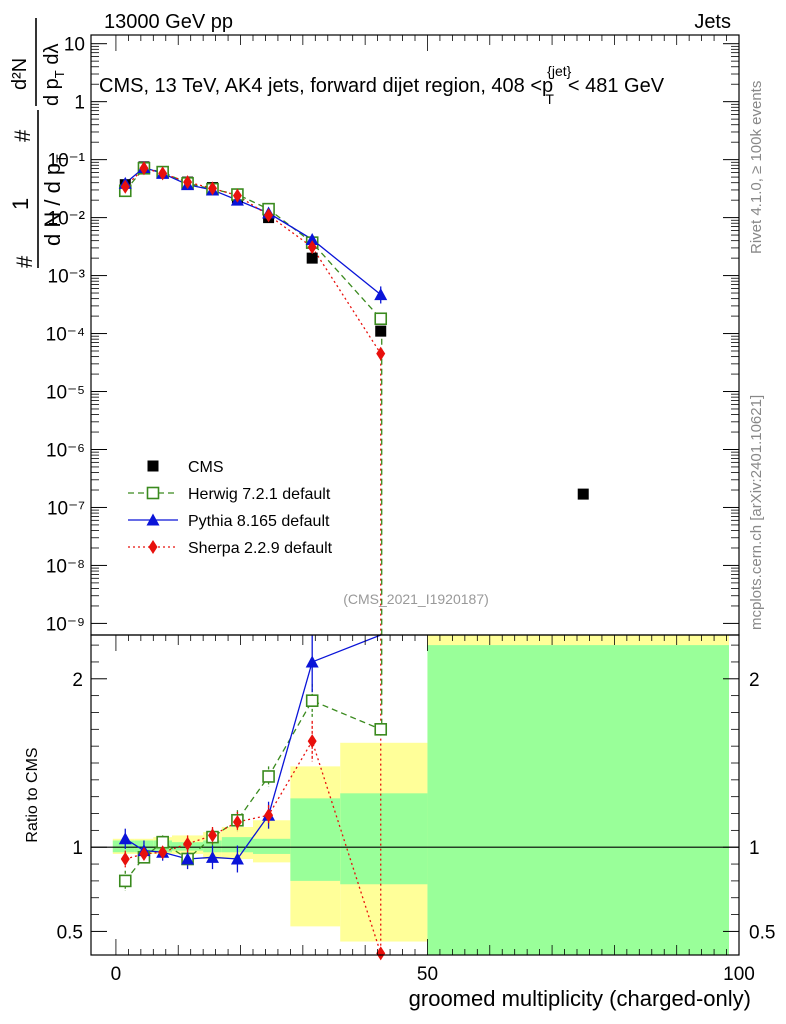  I want to click on main-ytick-label--8: 10⁻⁸, so click(65, 566).